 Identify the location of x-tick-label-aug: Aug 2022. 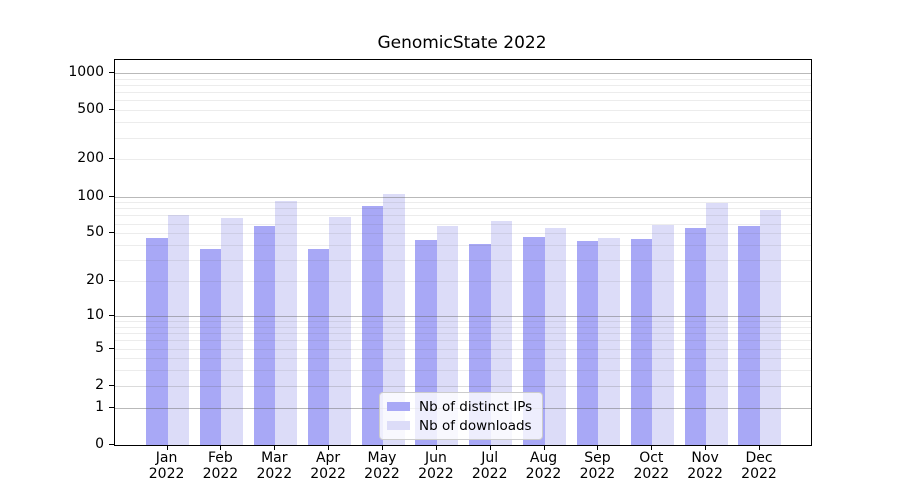
(543, 466).